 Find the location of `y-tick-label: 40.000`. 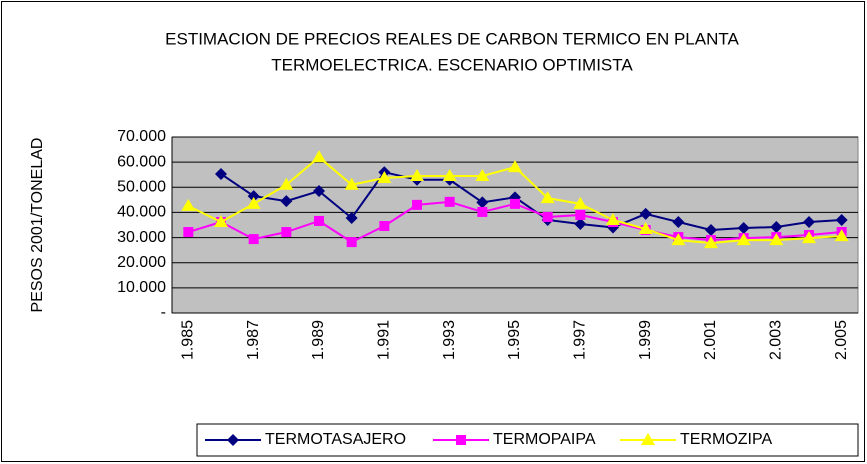

y-tick-label: 40.000 is located at coordinates (141, 212).